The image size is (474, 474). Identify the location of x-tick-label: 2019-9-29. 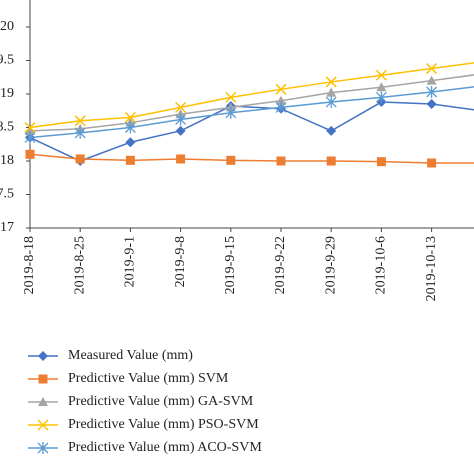
(330, 265).